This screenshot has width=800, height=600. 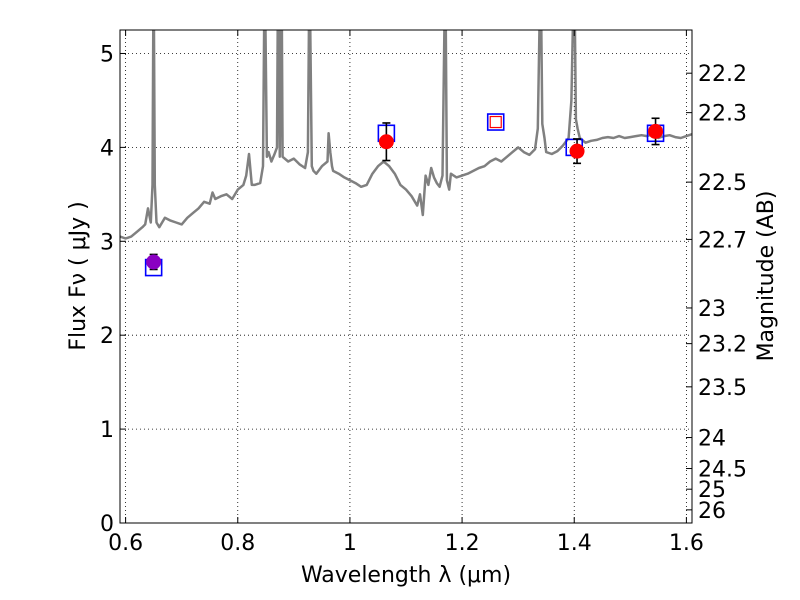 What do you see at coordinates (722, 240) in the screenshot?
I see `right-tick-label: 22.7` at bounding box center [722, 240].